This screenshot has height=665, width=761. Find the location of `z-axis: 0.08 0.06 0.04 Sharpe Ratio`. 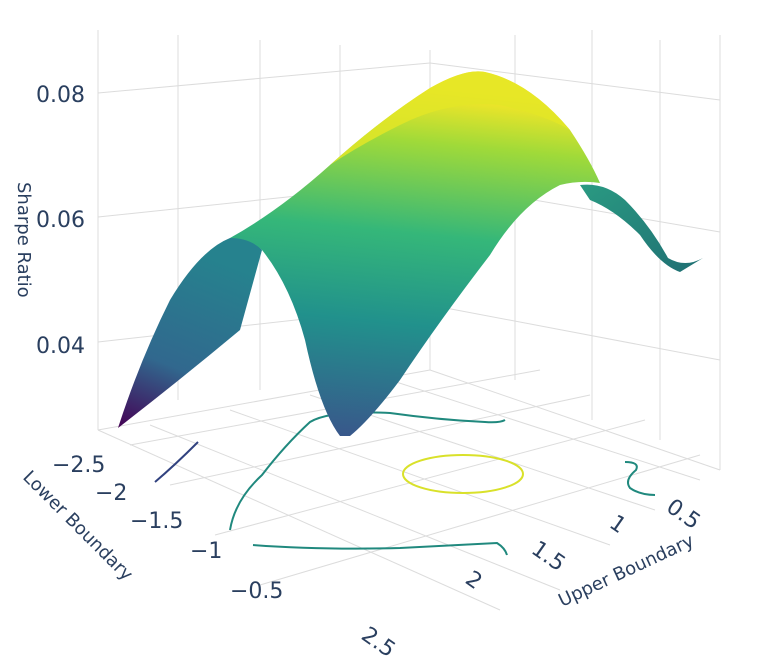

z-axis: 0.08 0.06 0.04 Sharpe Ratio is located at coordinates (49, 221).